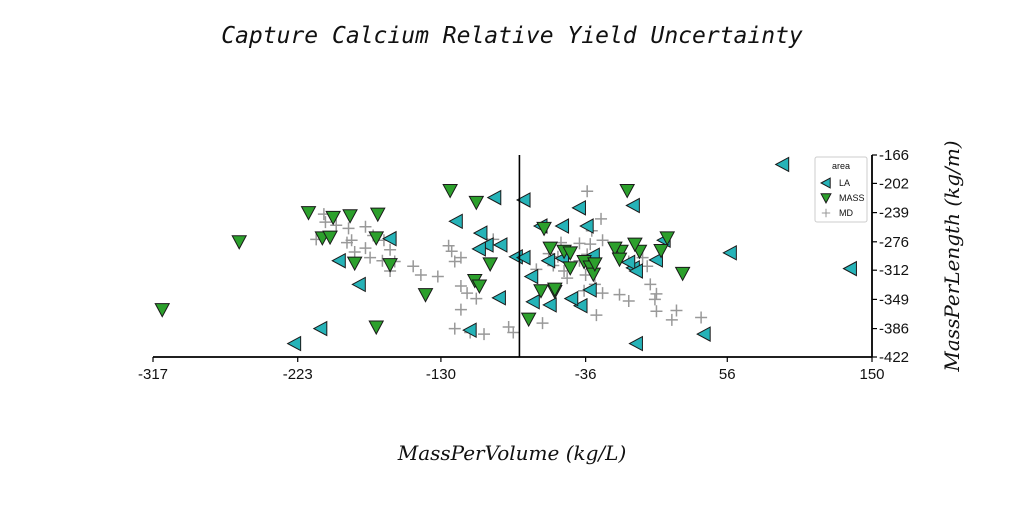  I want to click on x-tick-label: -130, so click(441, 374).